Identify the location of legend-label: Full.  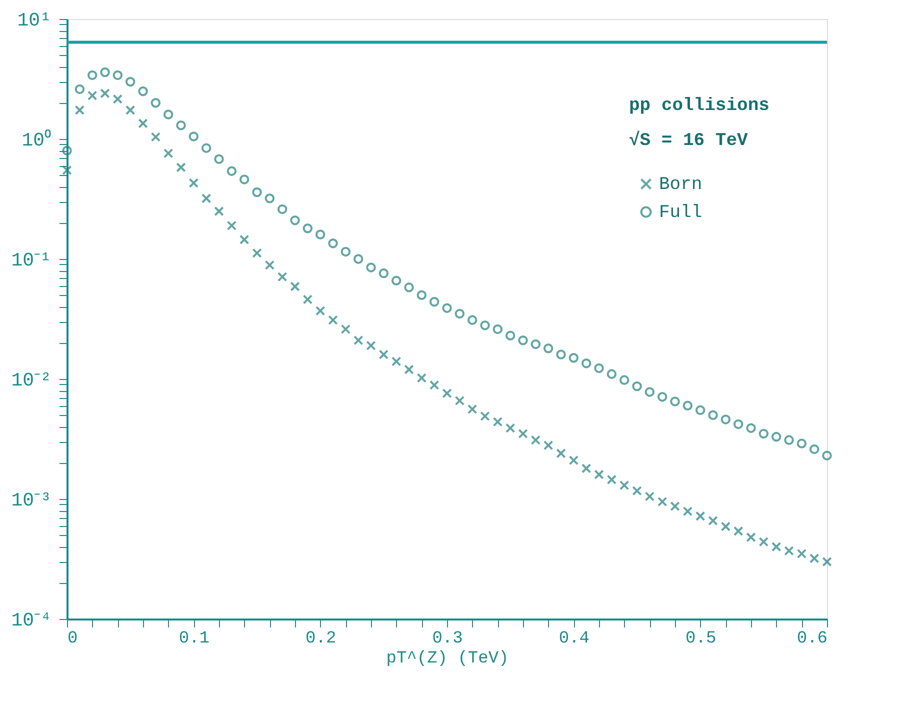
(680, 213).